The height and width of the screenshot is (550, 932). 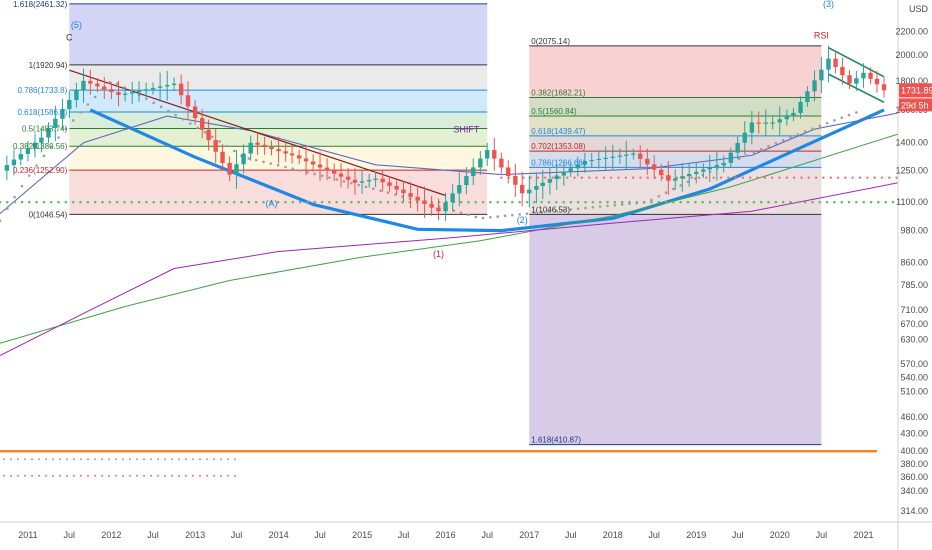 What do you see at coordinates (522, 220) in the screenshot?
I see `wave-label: (2)` at bounding box center [522, 220].